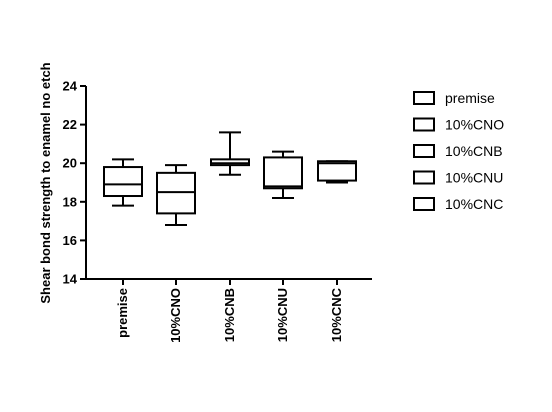  I want to click on legend-label: 10%CNC, so click(474, 204).